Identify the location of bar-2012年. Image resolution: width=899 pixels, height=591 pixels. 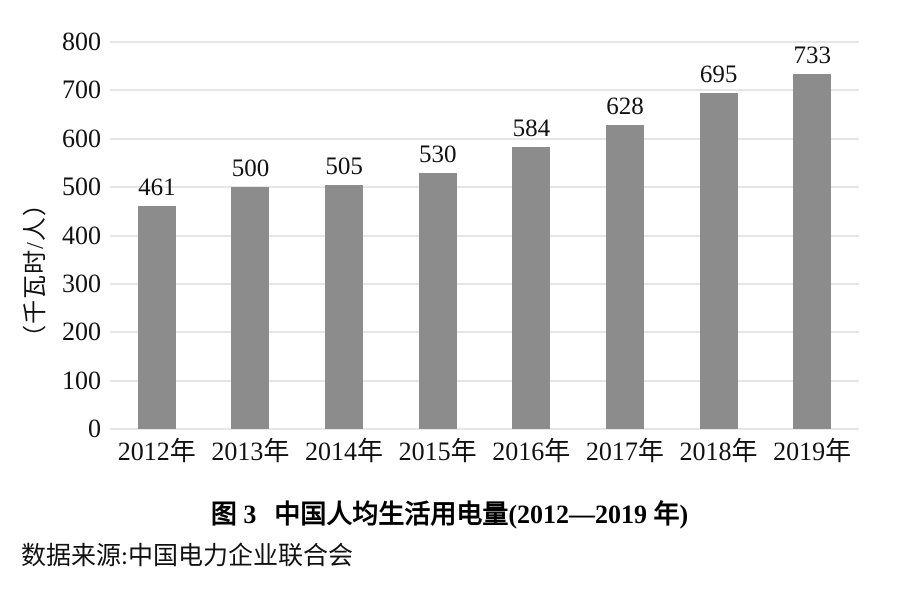
(156, 317).